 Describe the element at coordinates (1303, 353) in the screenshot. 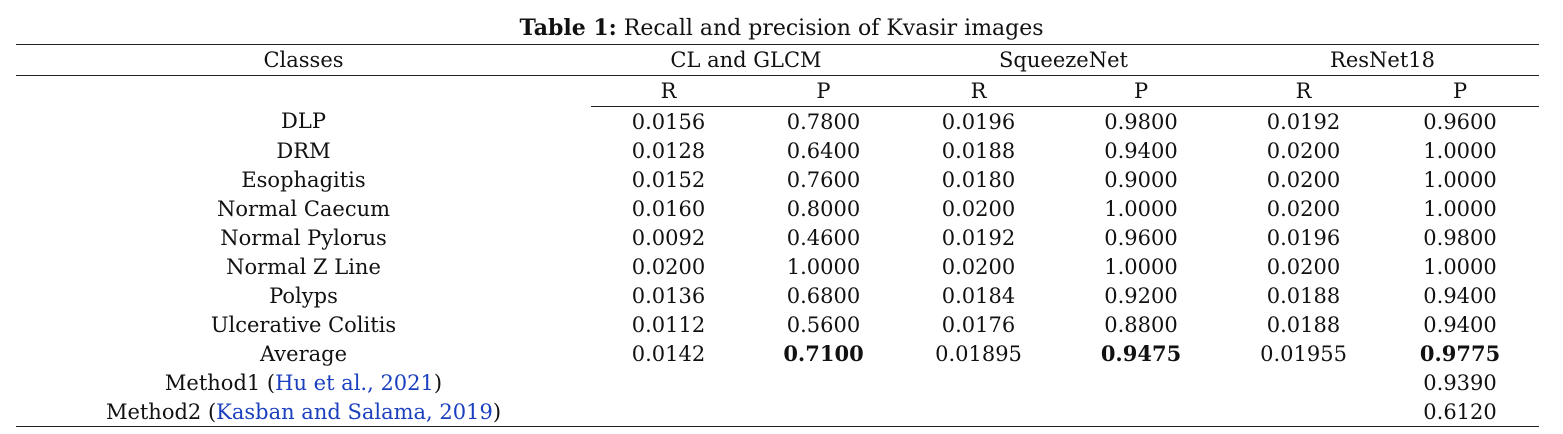

I see `table-cell: 0.01955` at that location.